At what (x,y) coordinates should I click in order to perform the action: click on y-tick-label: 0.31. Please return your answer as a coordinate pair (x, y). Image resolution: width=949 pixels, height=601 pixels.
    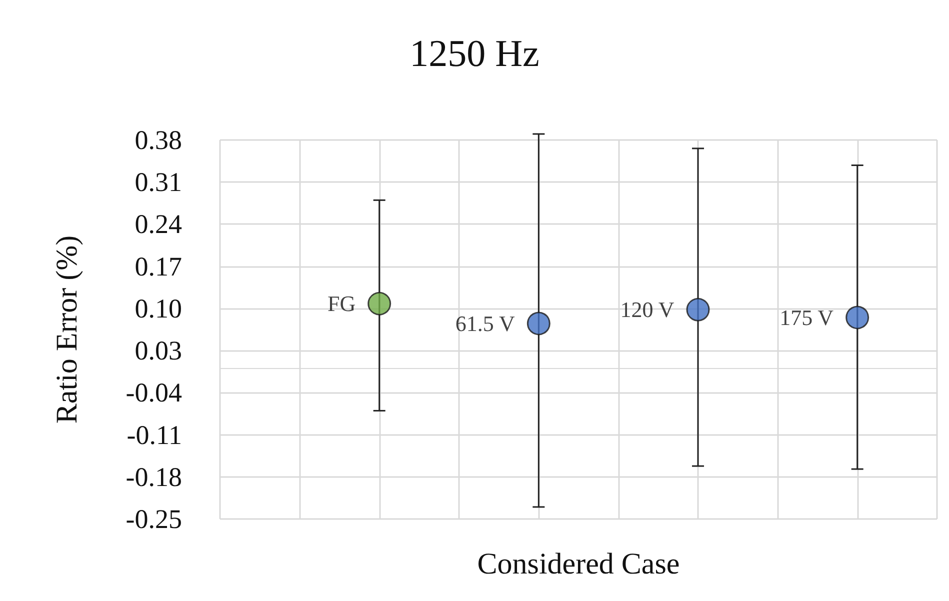
    Looking at the image, I should click on (158, 182).